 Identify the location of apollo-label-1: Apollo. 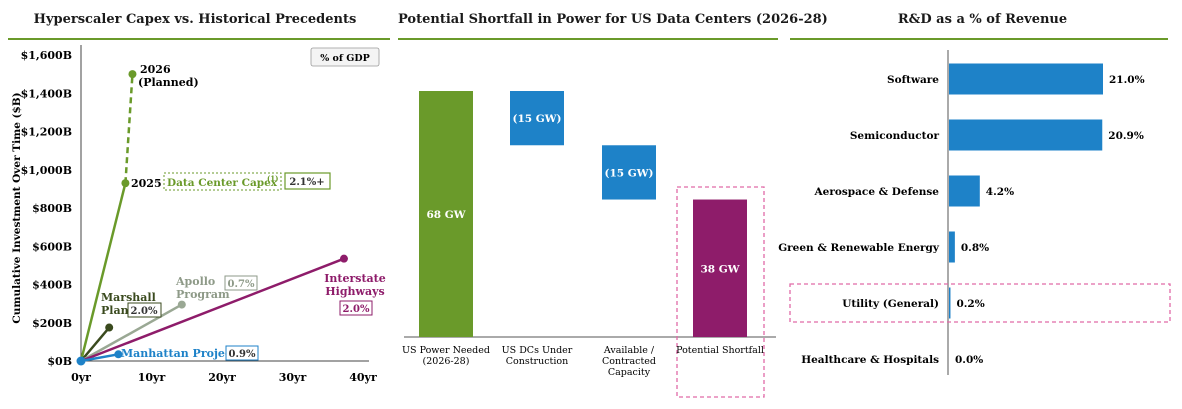
(195, 281).